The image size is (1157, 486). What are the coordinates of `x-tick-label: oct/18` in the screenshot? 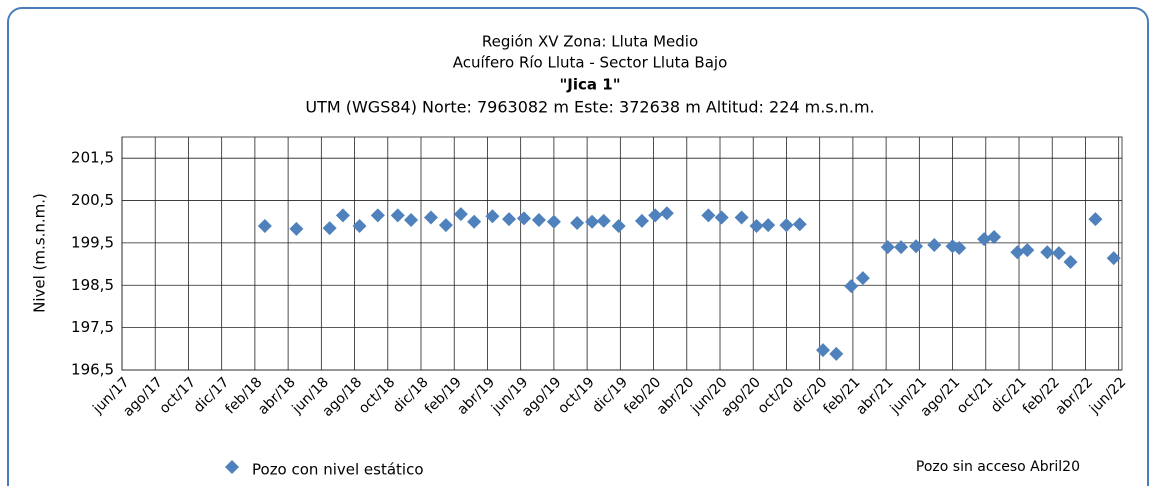 It's located at (377, 395).